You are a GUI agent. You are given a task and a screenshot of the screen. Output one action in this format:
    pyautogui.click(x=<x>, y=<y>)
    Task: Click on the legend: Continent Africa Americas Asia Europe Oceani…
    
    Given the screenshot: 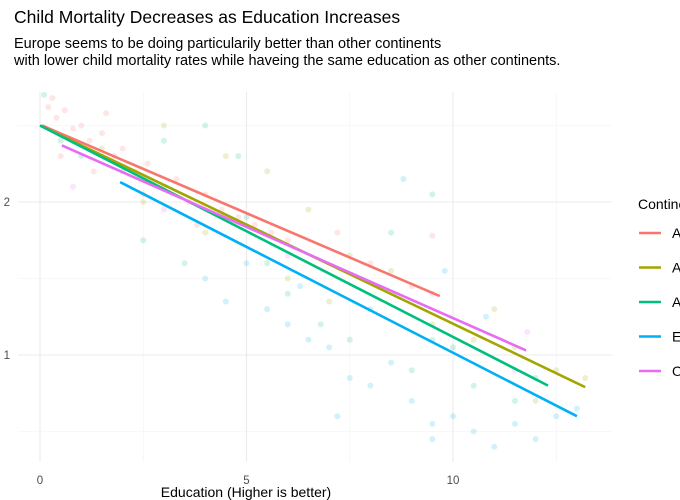 What is the action you would take?
    pyautogui.click(x=659, y=287)
    